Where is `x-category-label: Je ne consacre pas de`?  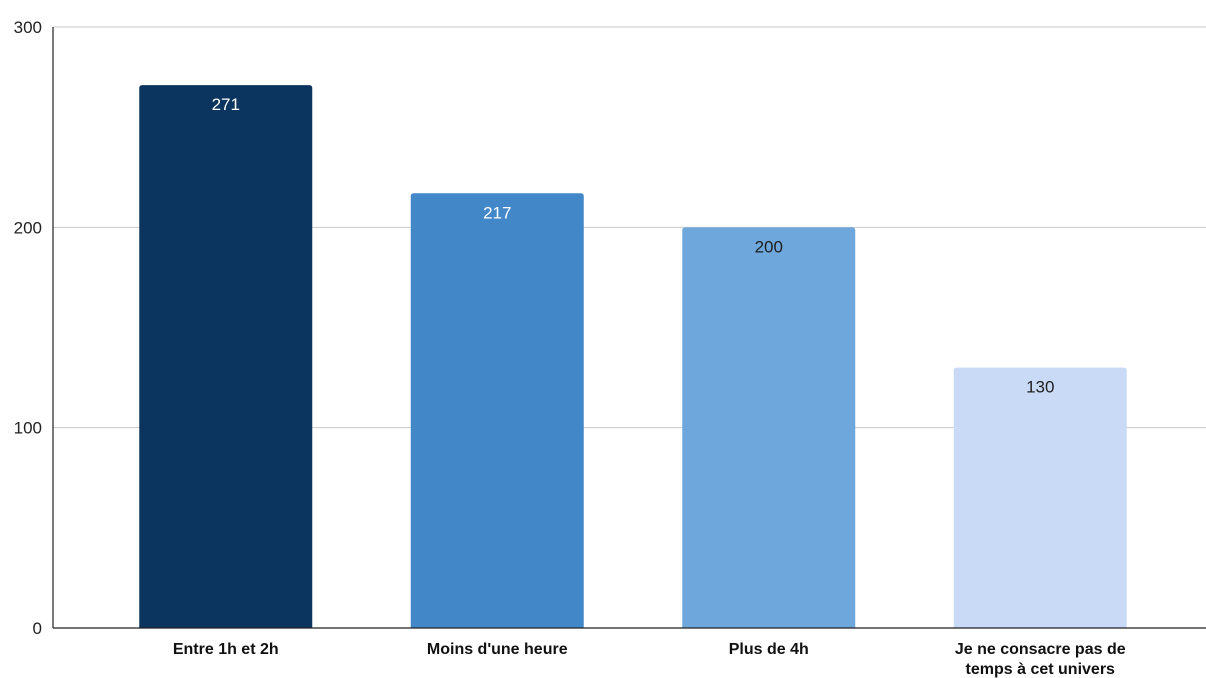 x-category-label: Je ne consacre pas de is located at coordinates (1040, 649).